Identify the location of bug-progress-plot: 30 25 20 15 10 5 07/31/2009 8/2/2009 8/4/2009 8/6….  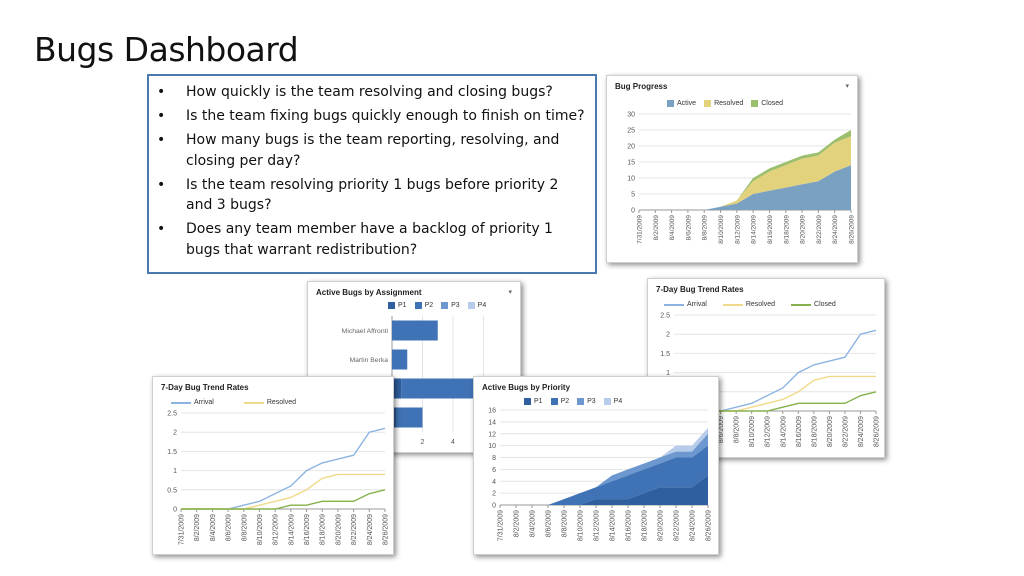
(741, 178).